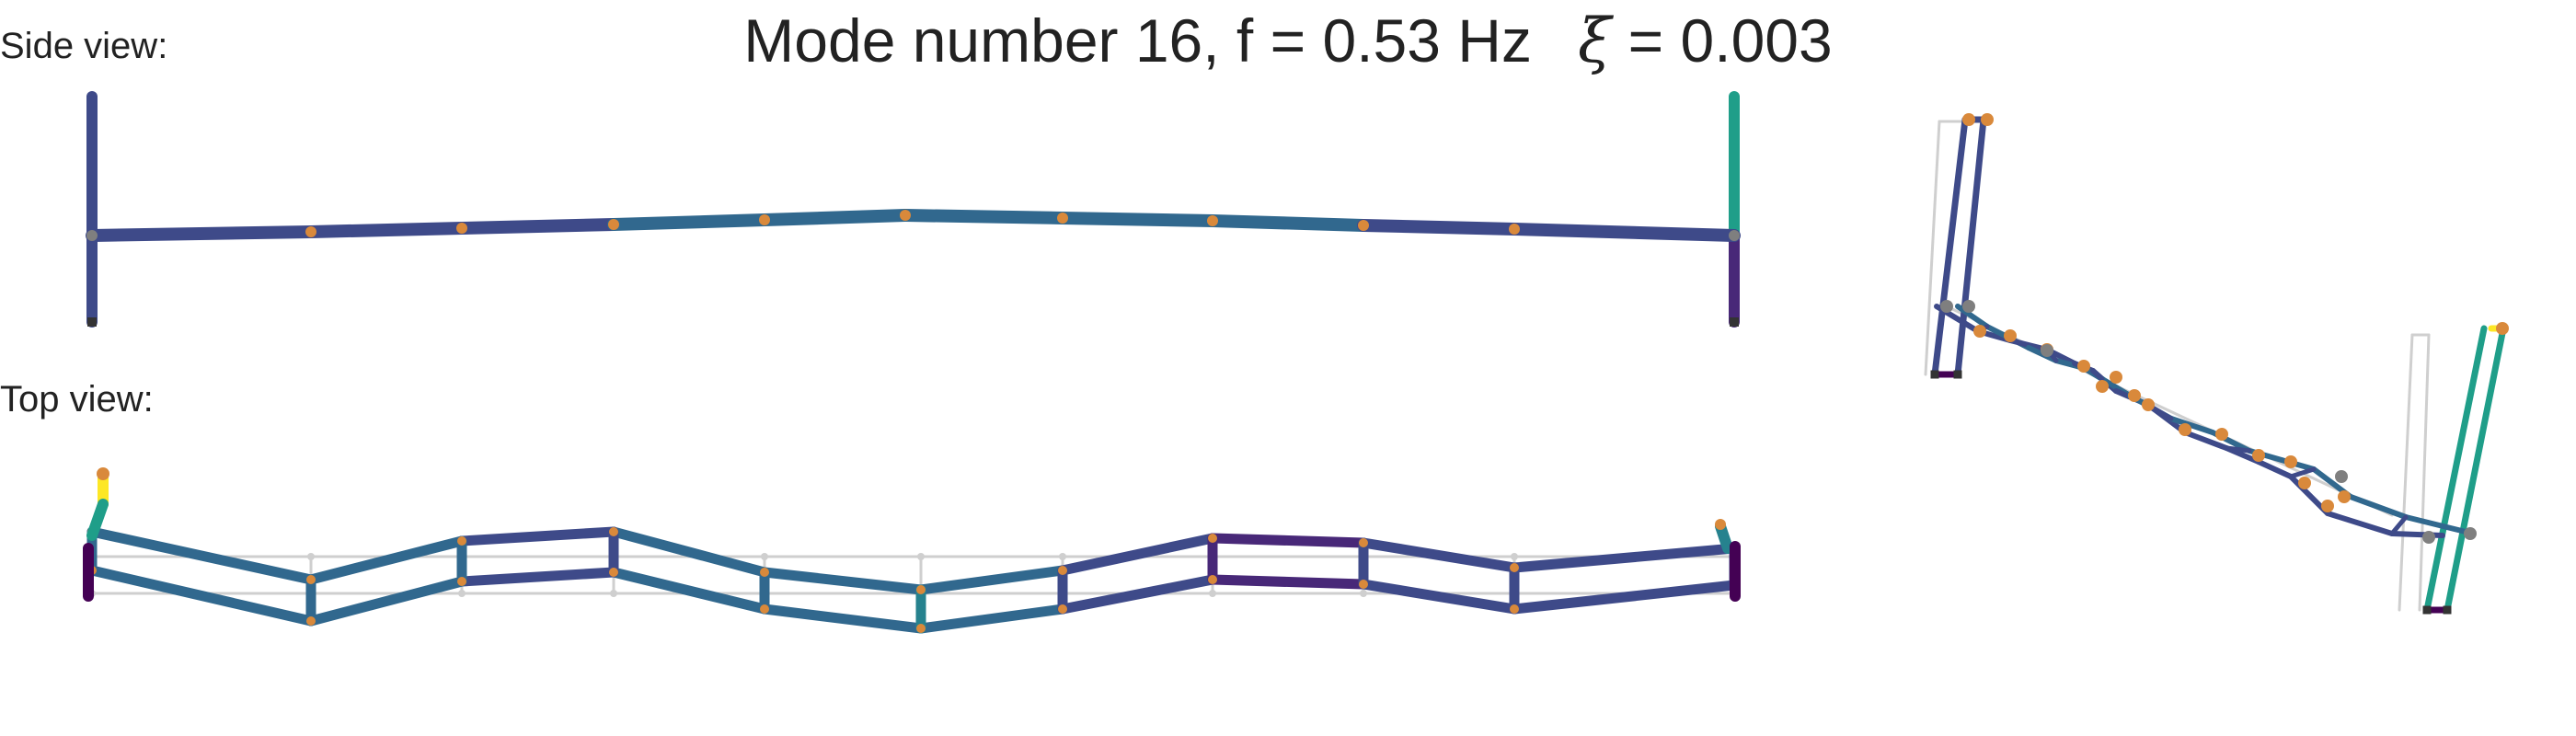 Image resolution: width=2576 pixels, height=736 pixels. I want to click on iso-left-support-b, so click(1957, 374).